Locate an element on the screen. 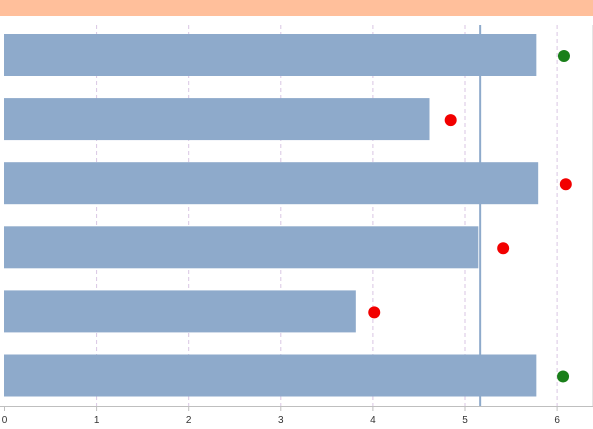 Image resolution: width=593 pixels, height=429 pixels. tick-label: 6 is located at coordinates (557, 420).